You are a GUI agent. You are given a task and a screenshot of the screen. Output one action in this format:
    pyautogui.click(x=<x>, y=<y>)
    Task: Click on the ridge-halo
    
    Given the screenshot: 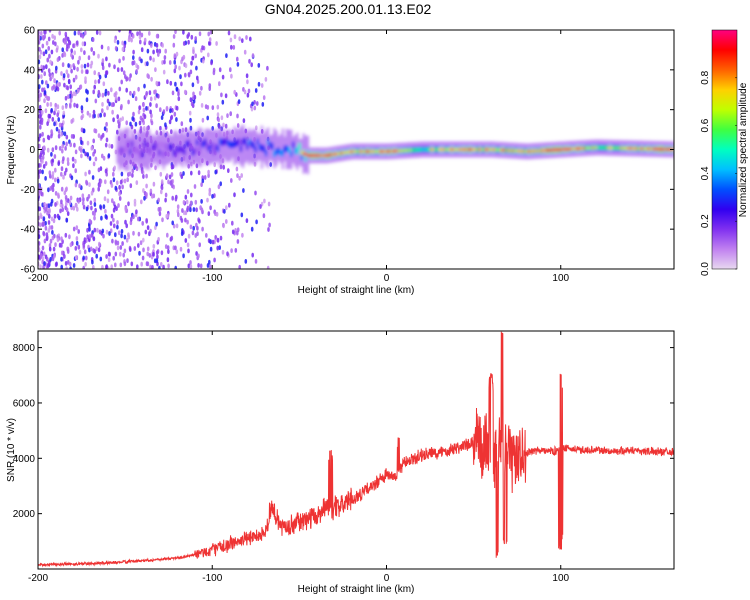 What is the action you would take?
    pyautogui.click(x=140, y=149)
    